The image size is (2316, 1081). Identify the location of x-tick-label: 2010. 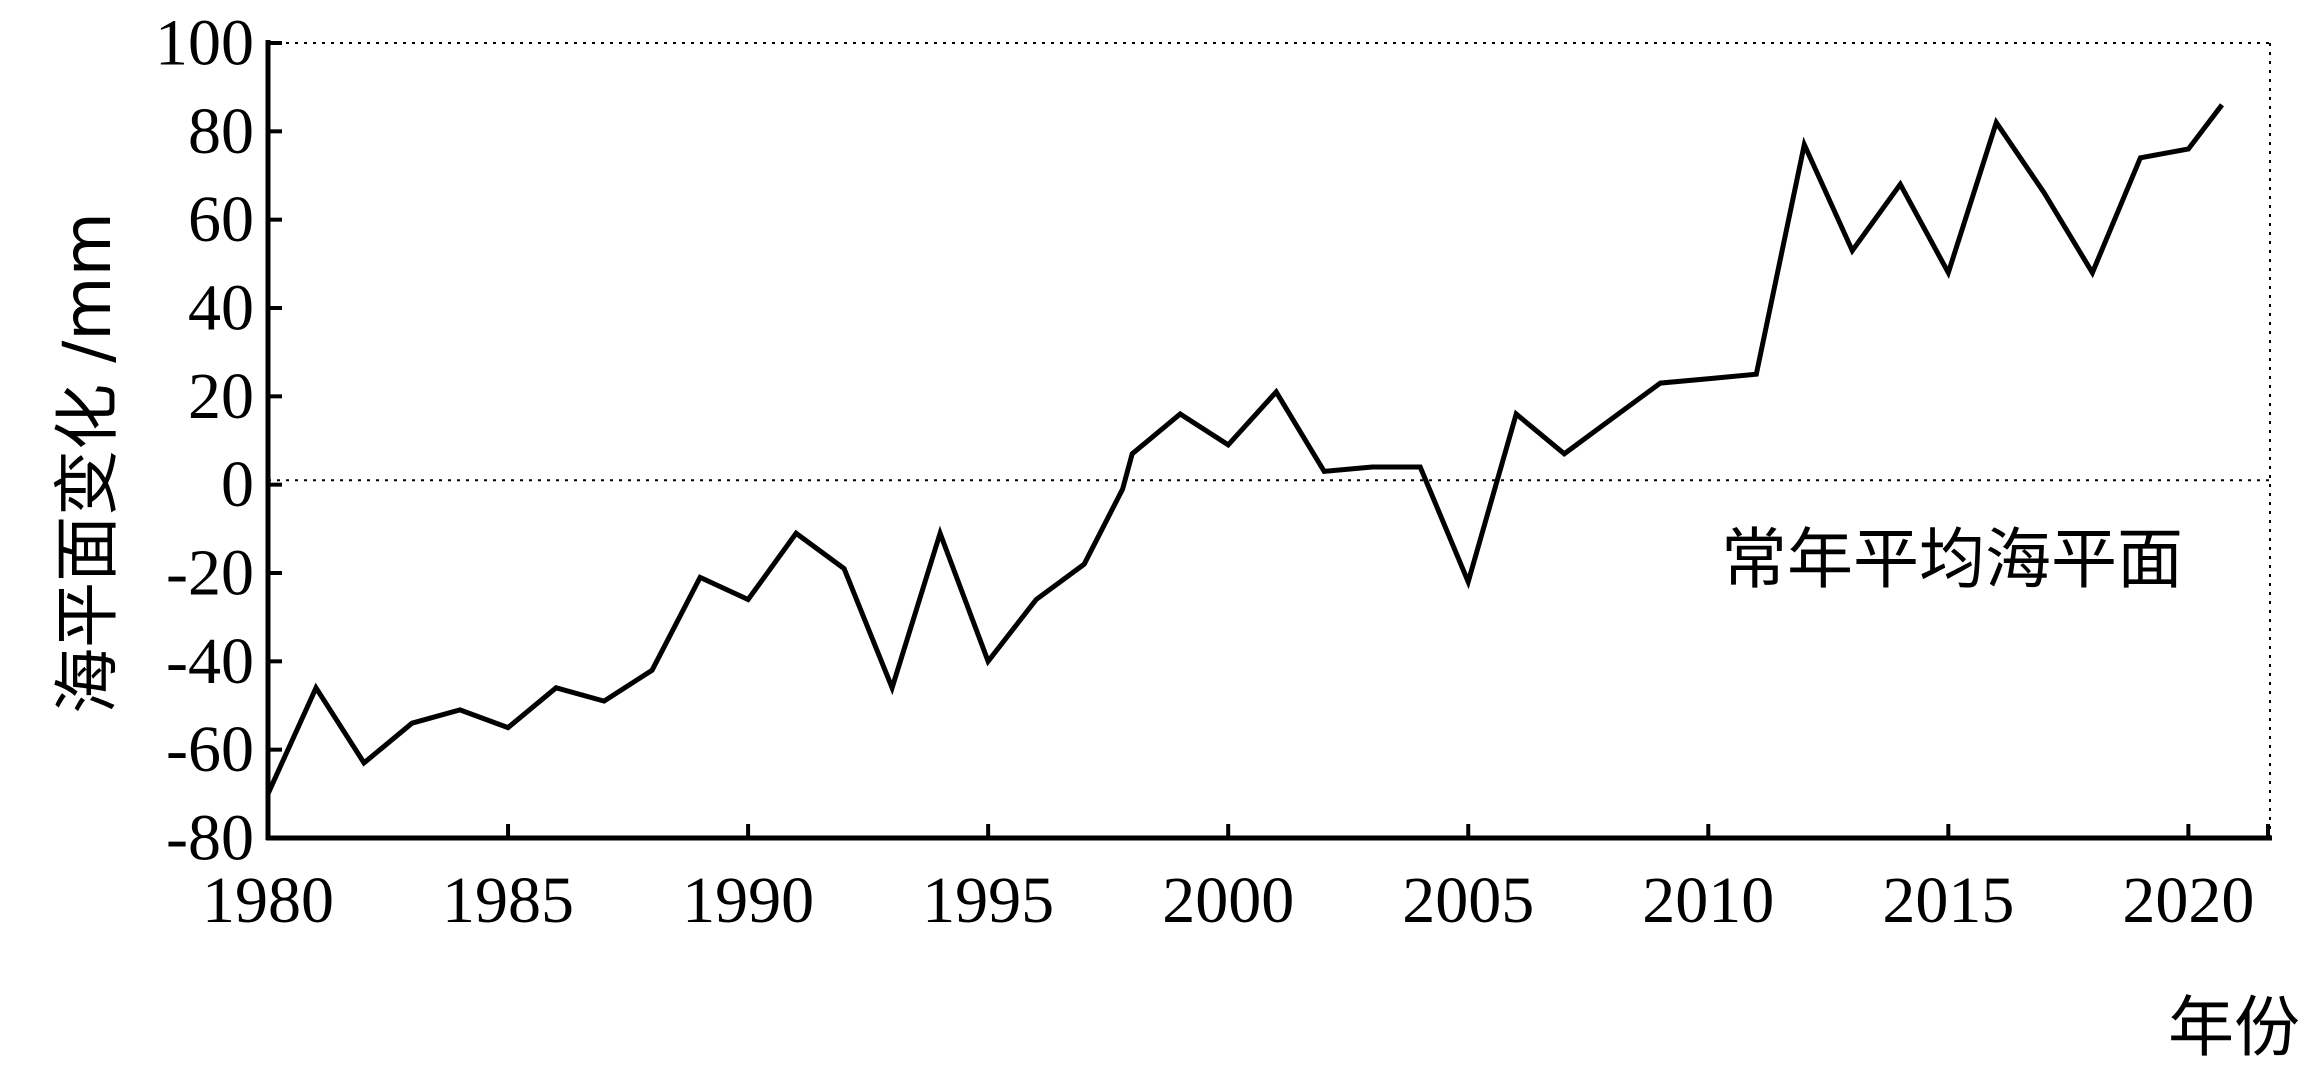
(1708, 900).